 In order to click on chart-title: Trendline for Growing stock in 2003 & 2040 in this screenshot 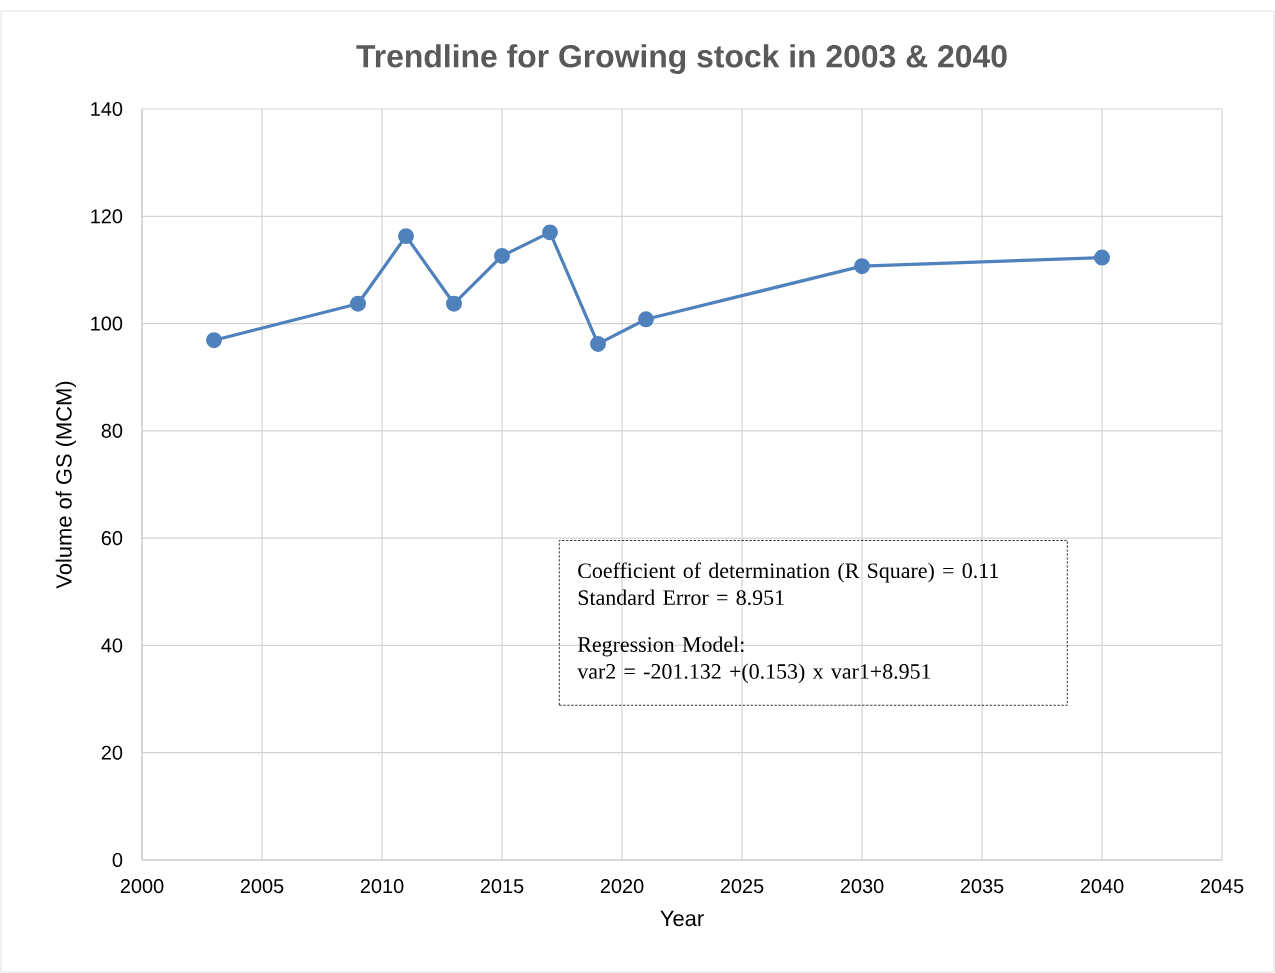, I will do `click(681, 59)`.